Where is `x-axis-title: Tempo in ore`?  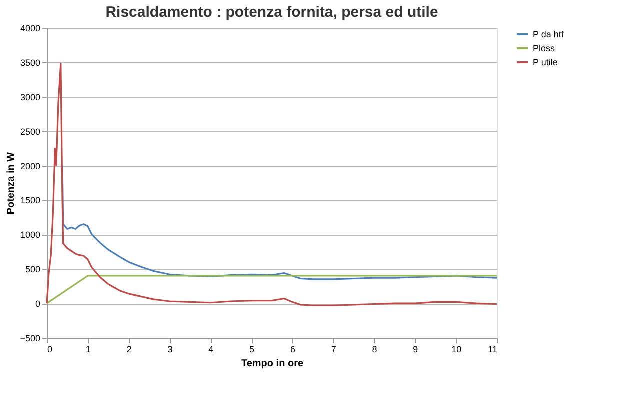
x-axis-title: Tempo in ore is located at coordinates (272, 364).